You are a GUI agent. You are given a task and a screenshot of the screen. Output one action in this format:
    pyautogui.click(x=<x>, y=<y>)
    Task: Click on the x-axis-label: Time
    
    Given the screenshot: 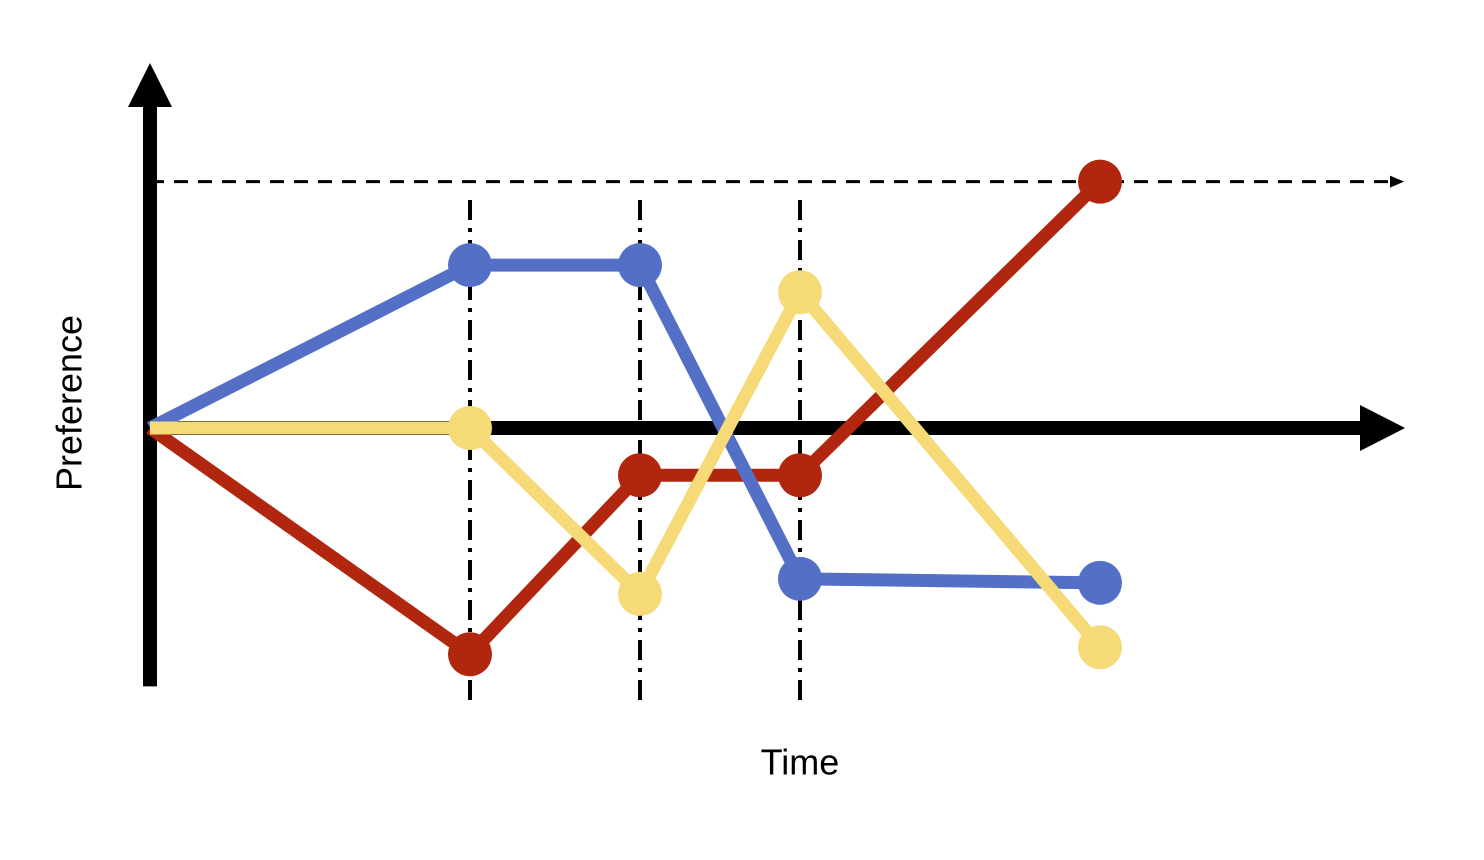 What is the action you would take?
    pyautogui.click(x=800, y=762)
    